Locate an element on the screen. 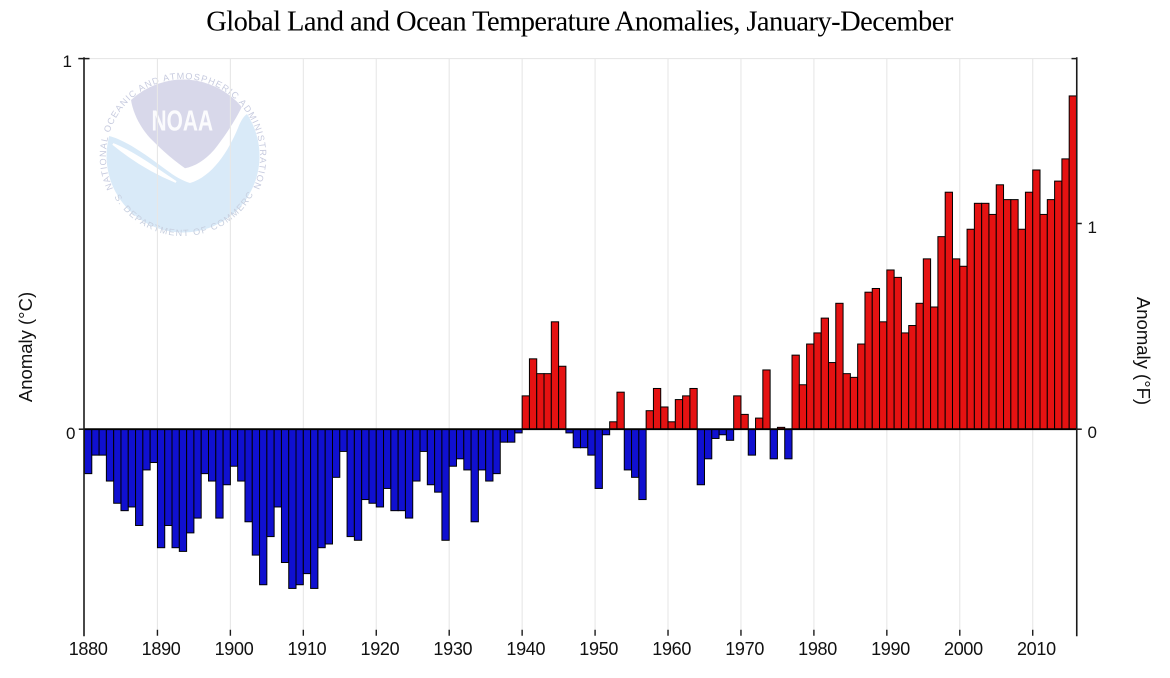 Image resolution: width=1170 pixels, height=678 pixels. svg-text: 1940 is located at coordinates (525, 649).